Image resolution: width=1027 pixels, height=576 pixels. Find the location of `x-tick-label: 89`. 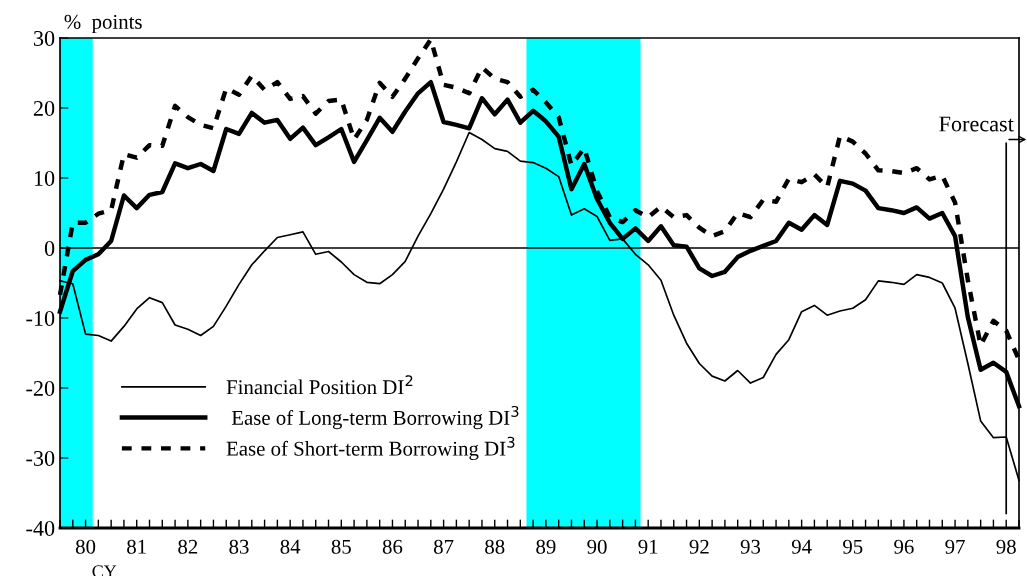

x-tick-label: 89 is located at coordinates (546, 546).